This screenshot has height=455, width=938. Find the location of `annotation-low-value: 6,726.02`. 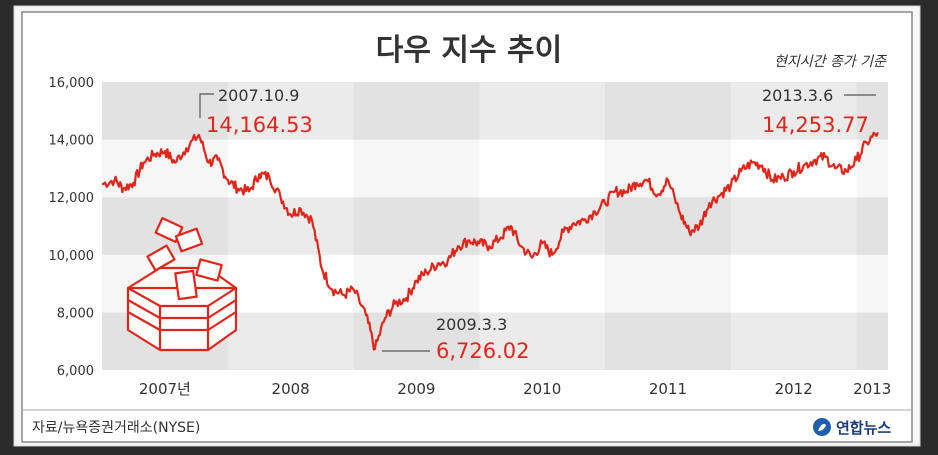

annotation-low-value: 6,726.02 is located at coordinates (483, 351).